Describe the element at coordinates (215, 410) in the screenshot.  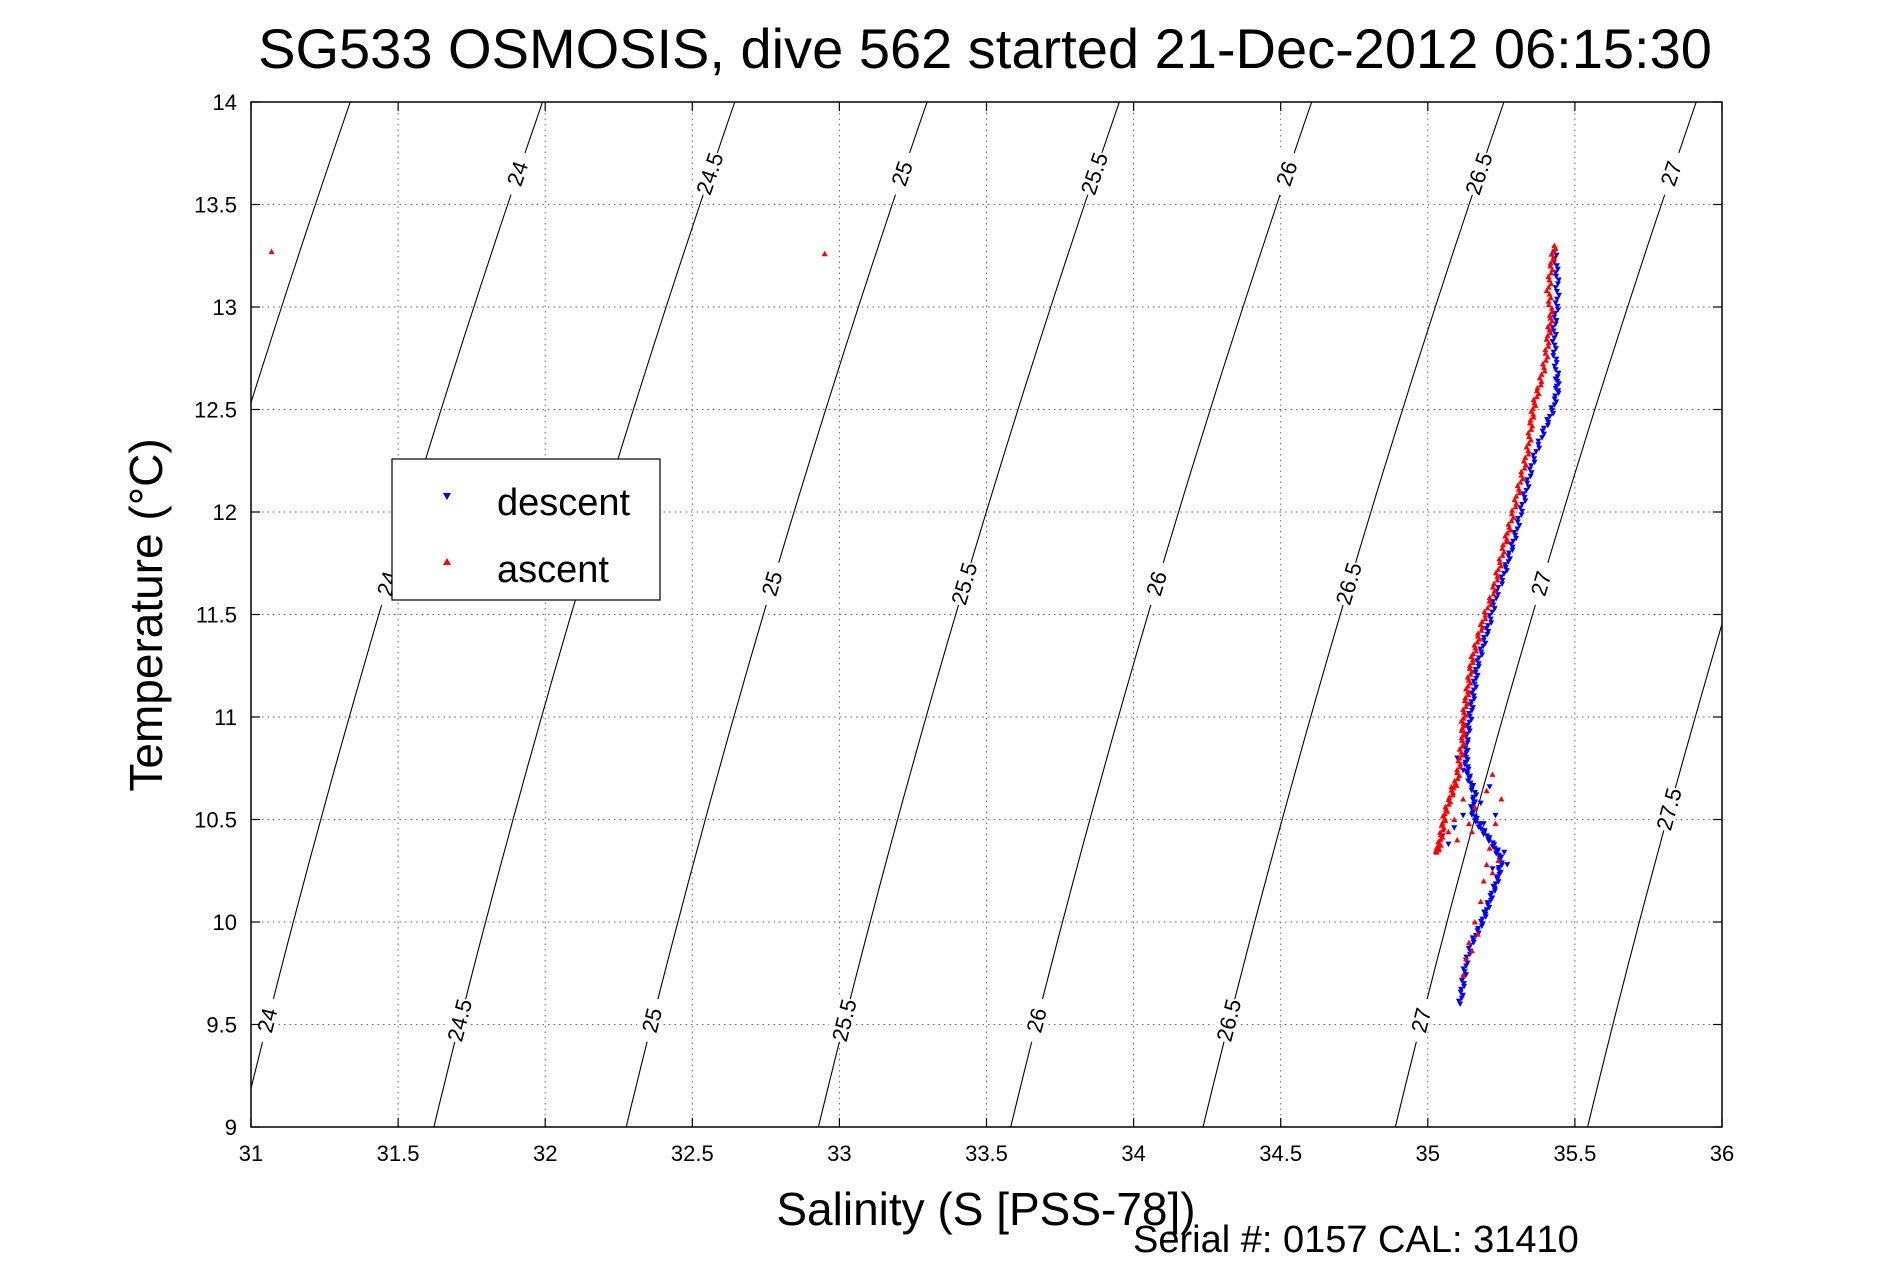
I see `y-tick-label: 12.5` at that location.